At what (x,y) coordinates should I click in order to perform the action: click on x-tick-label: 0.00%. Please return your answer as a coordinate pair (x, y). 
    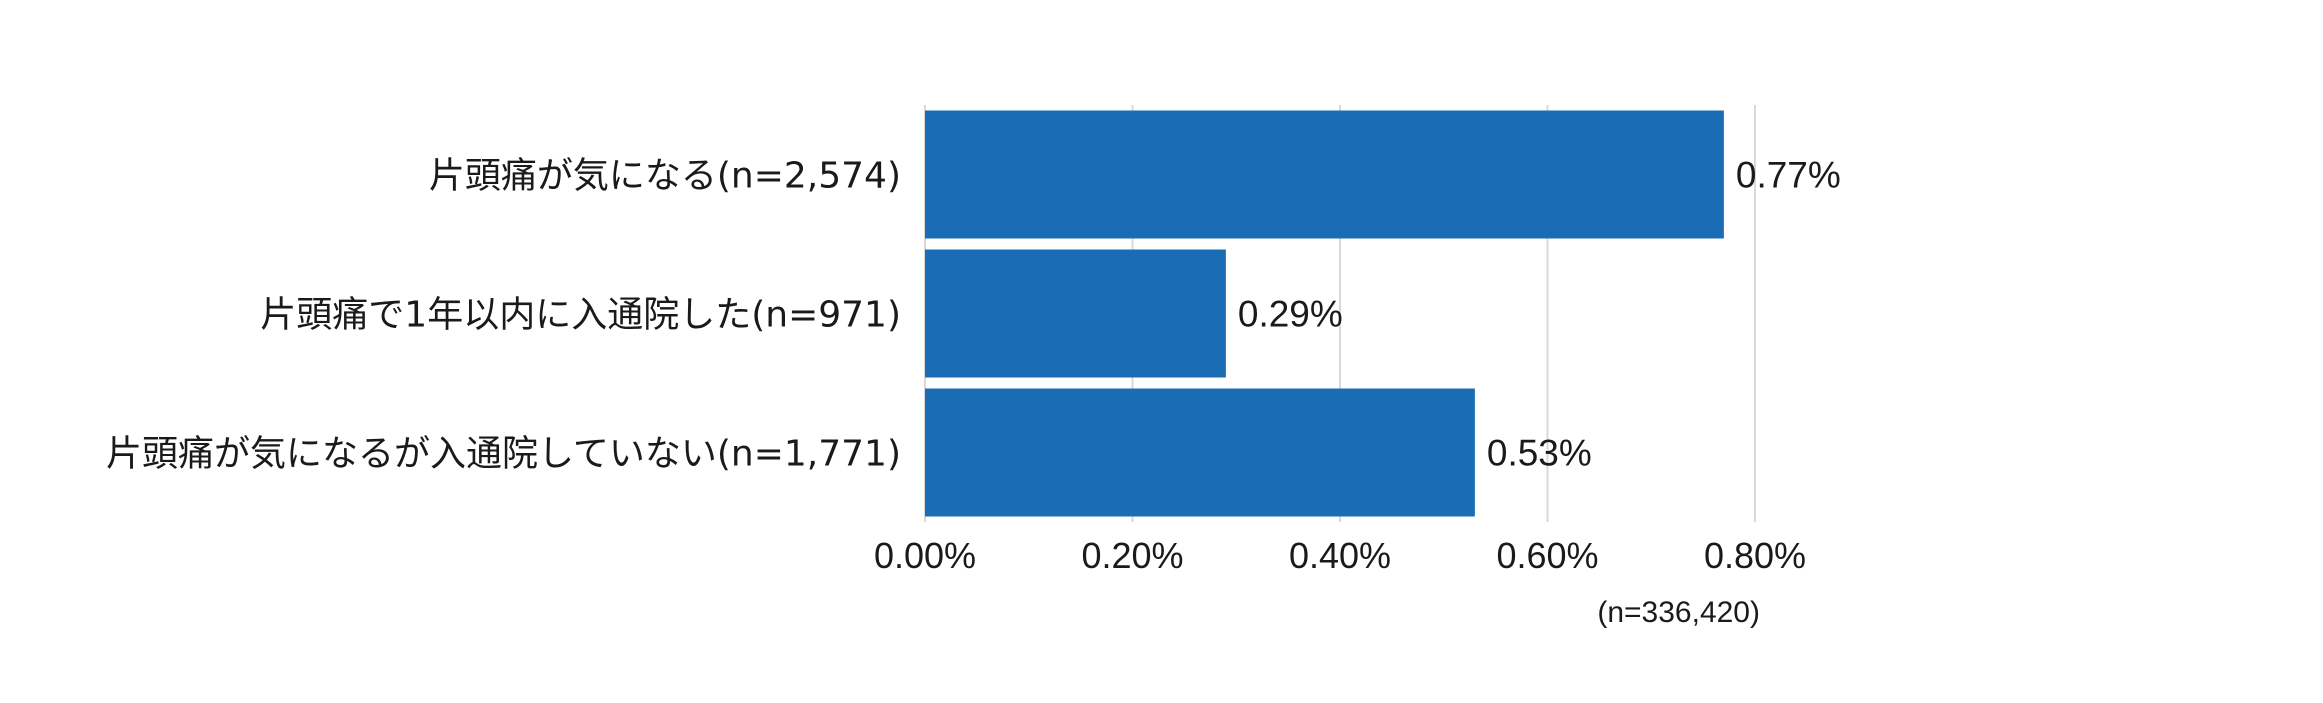
    Looking at the image, I should click on (925, 555).